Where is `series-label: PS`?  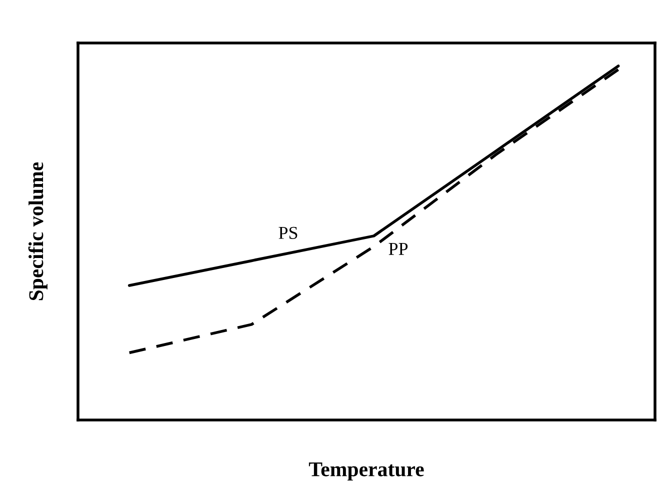
series-label: PS is located at coordinates (288, 232).